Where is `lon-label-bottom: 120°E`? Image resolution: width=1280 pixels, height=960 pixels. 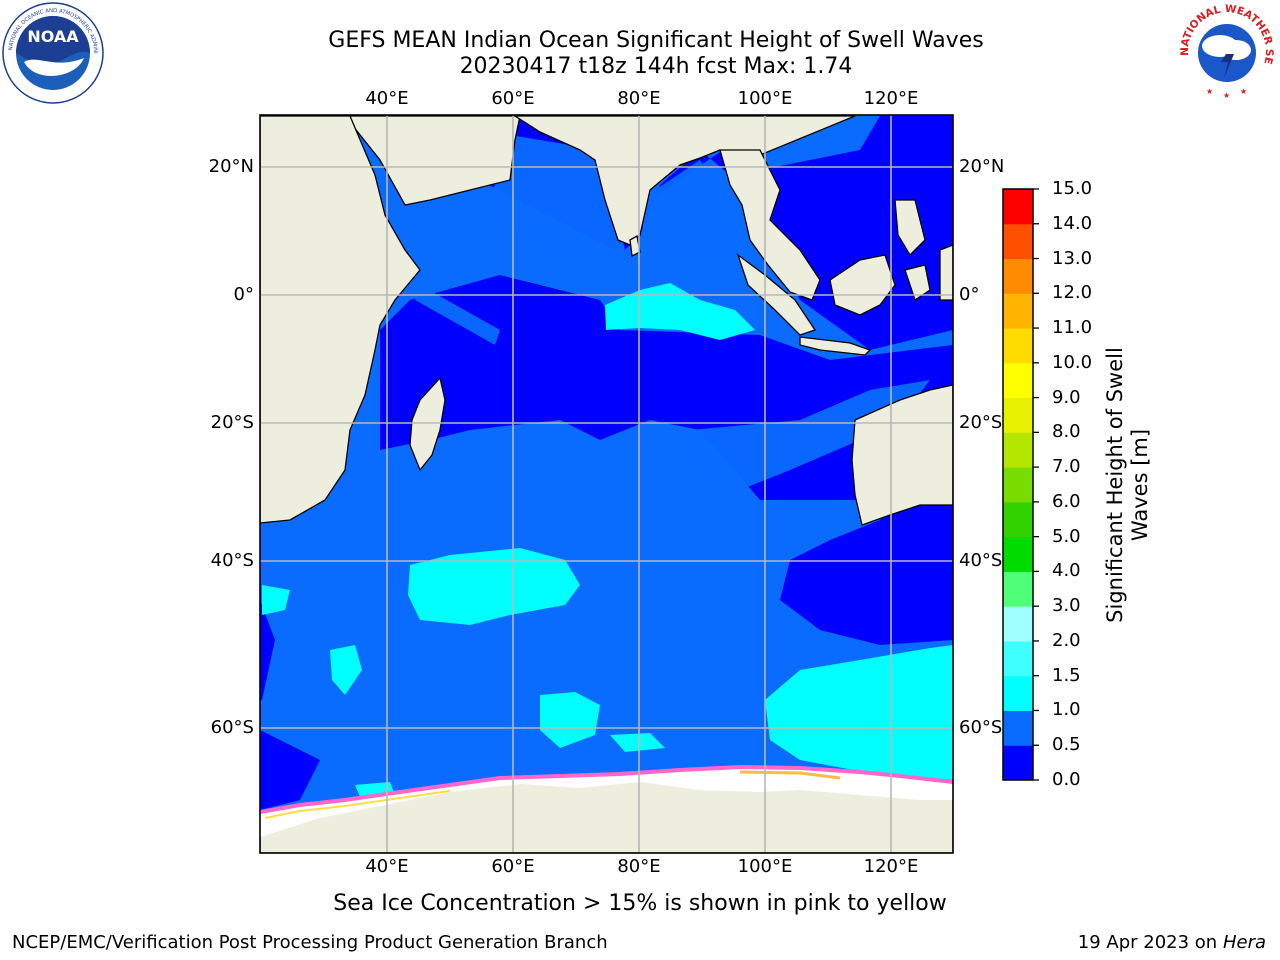
lon-label-bottom: 120°E is located at coordinates (891, 866).